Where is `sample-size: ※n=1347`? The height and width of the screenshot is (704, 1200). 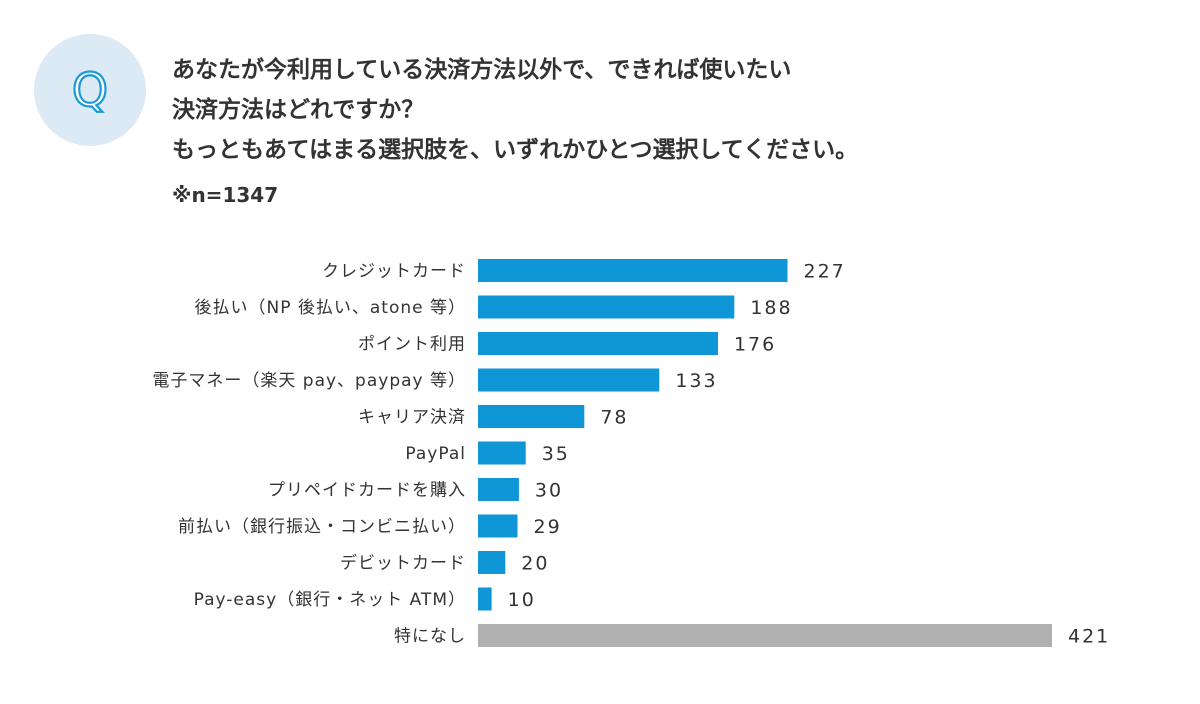 sample-size: ※n=1347 is located at coordinates (225, 195).